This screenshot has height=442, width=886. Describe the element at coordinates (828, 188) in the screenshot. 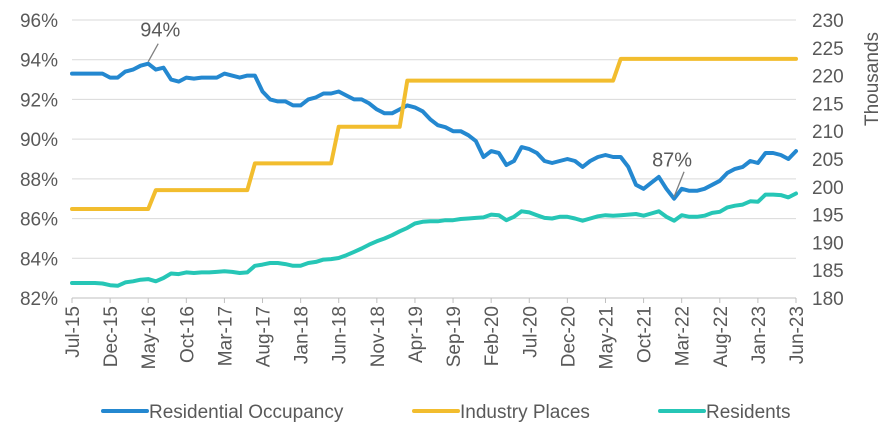

I see `right-tick-label: 200` at that location.